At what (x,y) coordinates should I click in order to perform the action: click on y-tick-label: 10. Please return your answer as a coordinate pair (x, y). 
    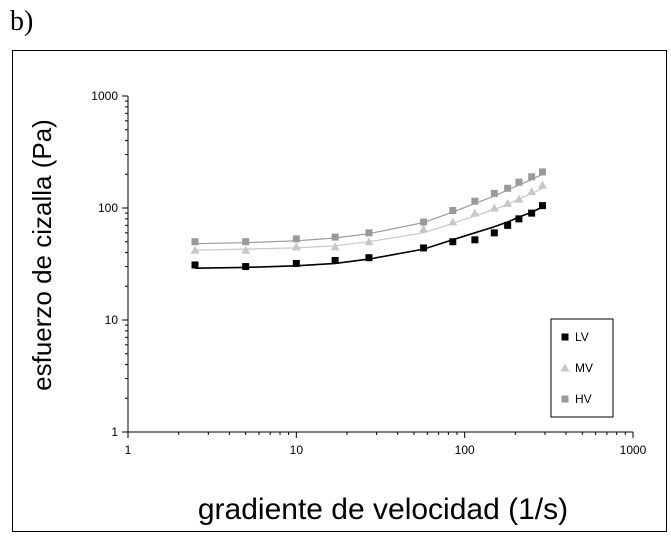
    Looking at the image, I should click on (112, 320).